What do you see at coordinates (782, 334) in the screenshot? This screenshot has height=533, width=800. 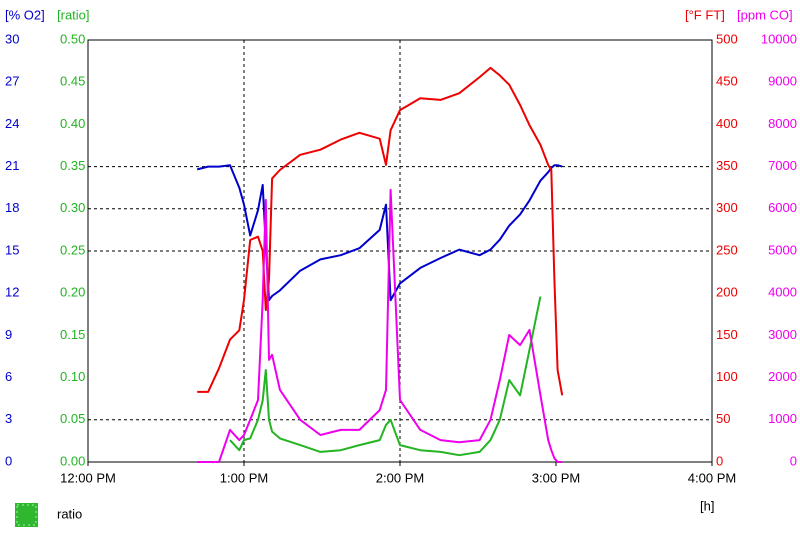 I see `y-tick-label: 3000` at bounding box center [782, 334].